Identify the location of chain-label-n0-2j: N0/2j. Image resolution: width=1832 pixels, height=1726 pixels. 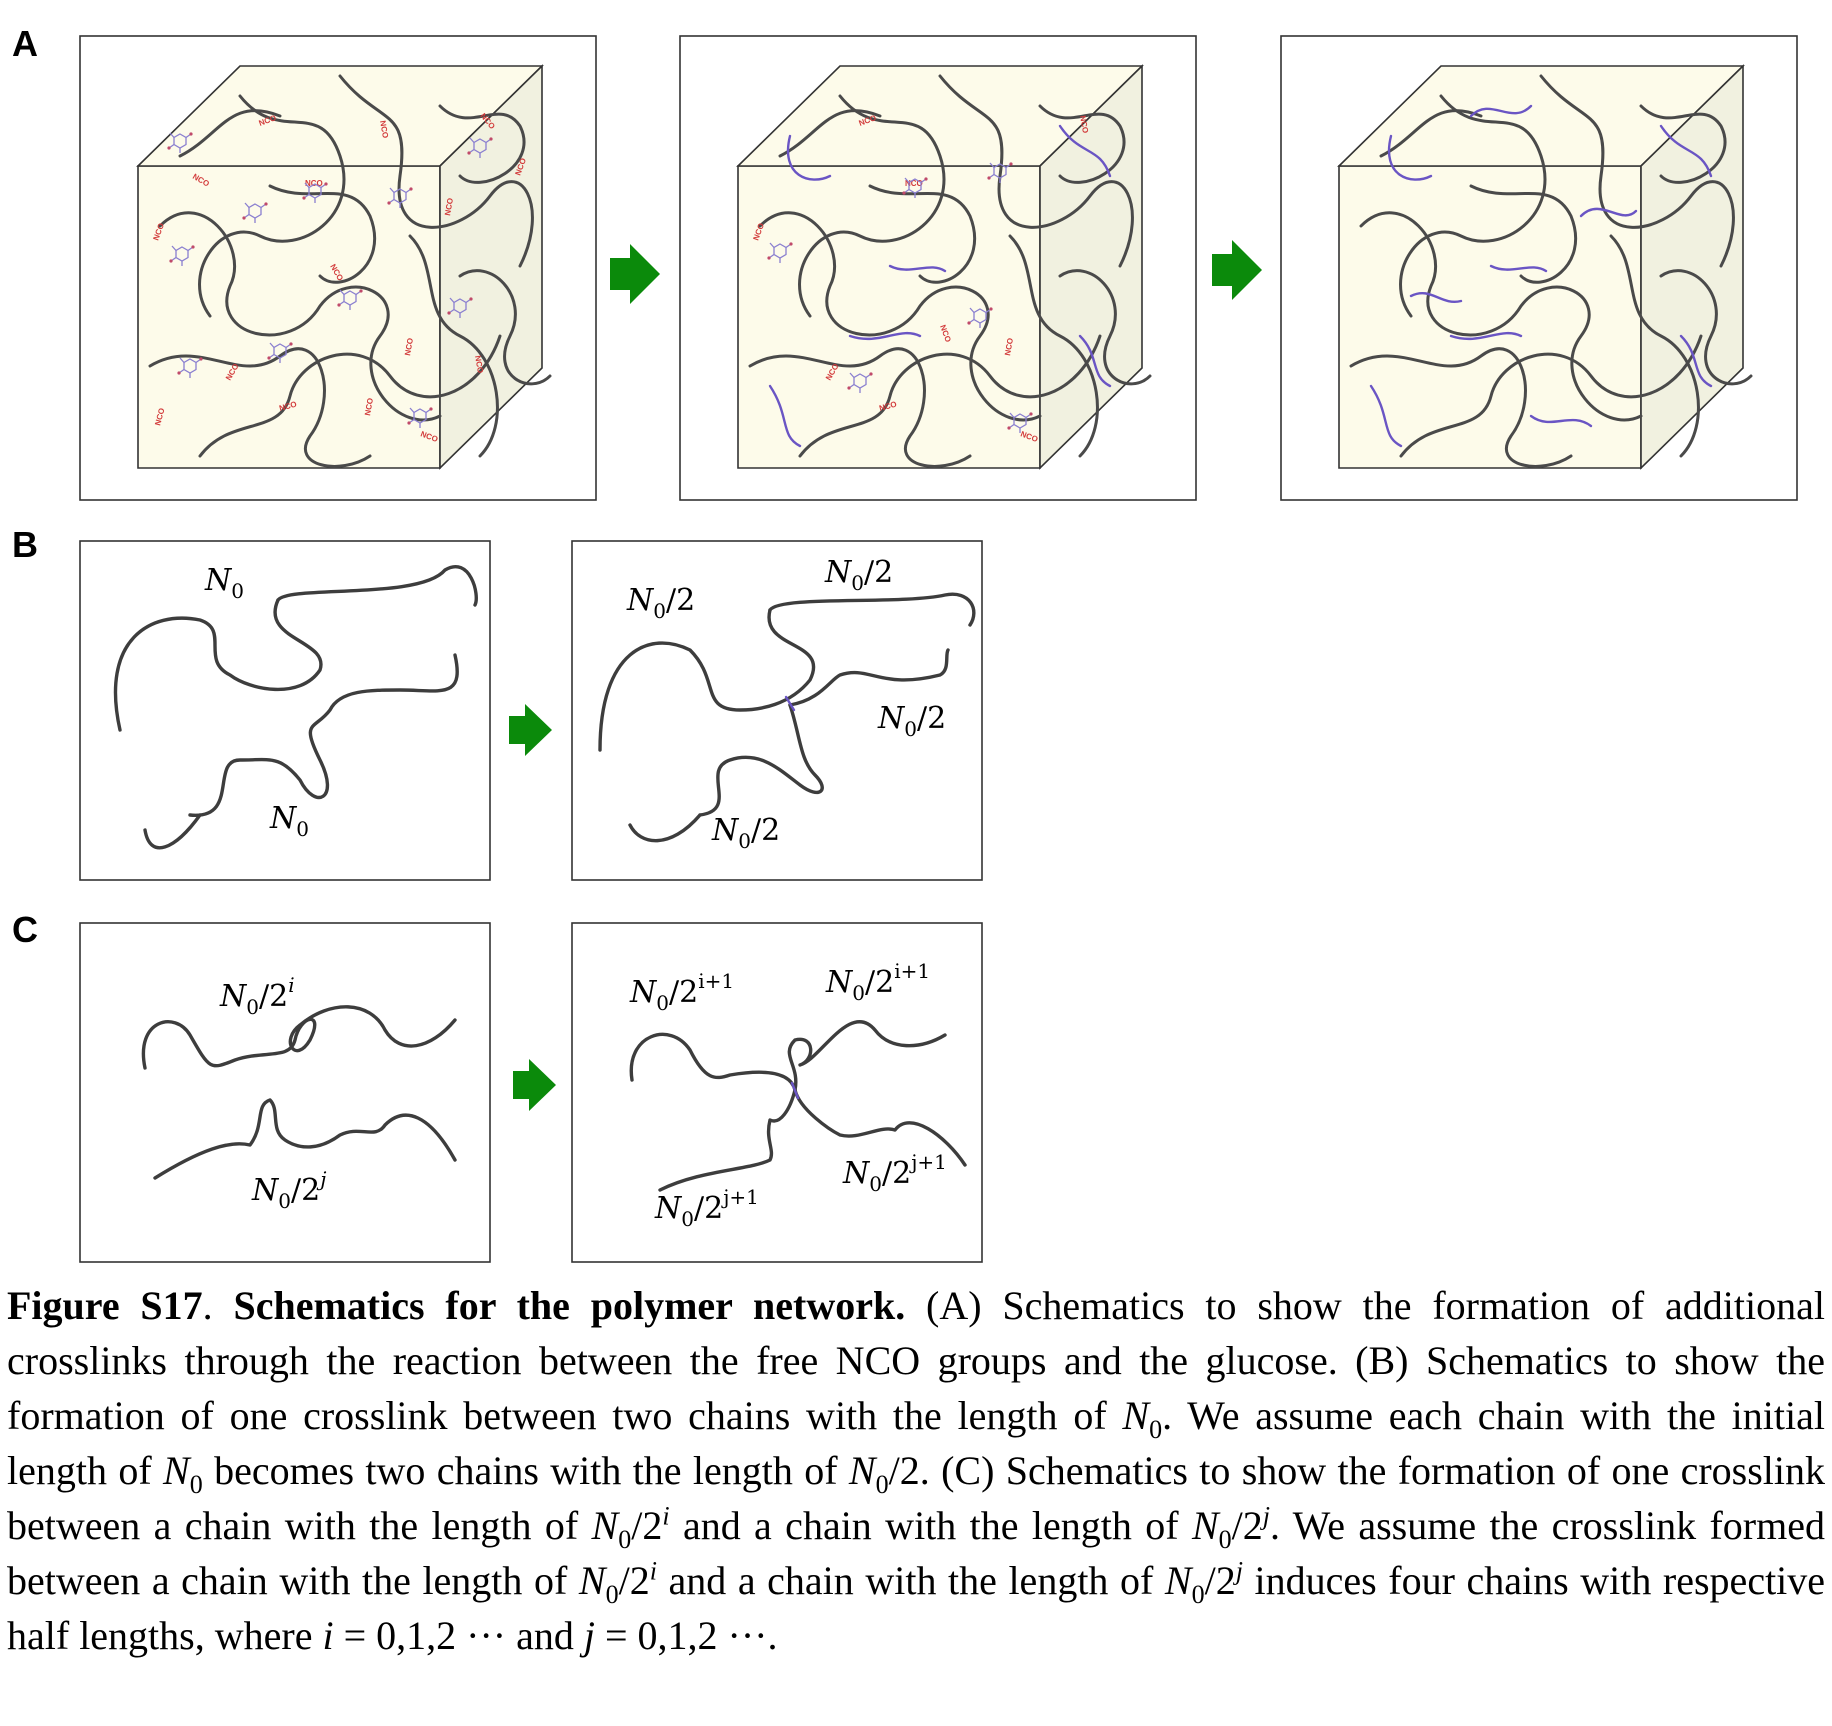
(288, 1190).